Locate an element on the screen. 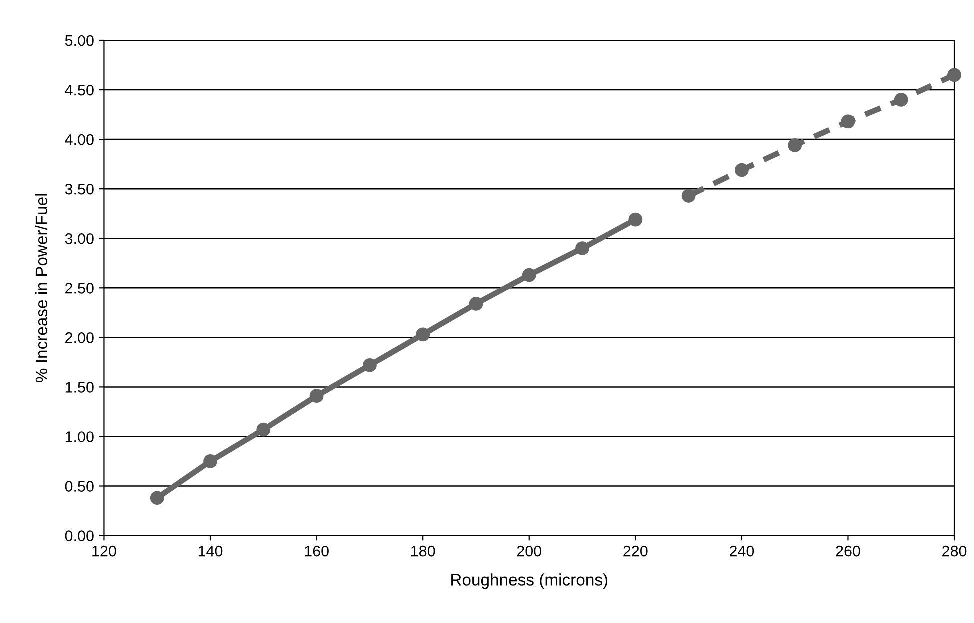 The height and width of the screenshot is (623, 974). x-tick-label: 120 is located at coordinates (104, 551).